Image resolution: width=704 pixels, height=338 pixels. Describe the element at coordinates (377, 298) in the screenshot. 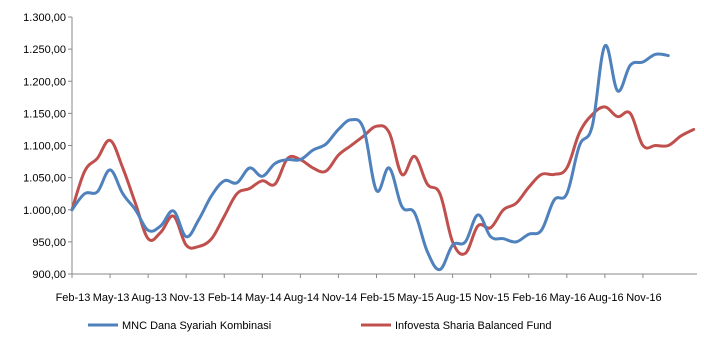

I see `x-tick-label: Feb-15` at that location.